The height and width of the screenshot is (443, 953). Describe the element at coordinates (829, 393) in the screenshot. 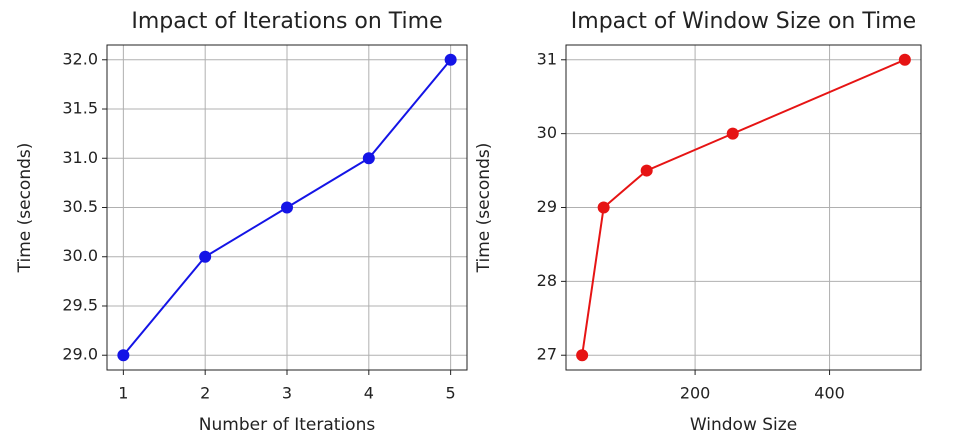

I see `x-tick-label: 400` at that location.